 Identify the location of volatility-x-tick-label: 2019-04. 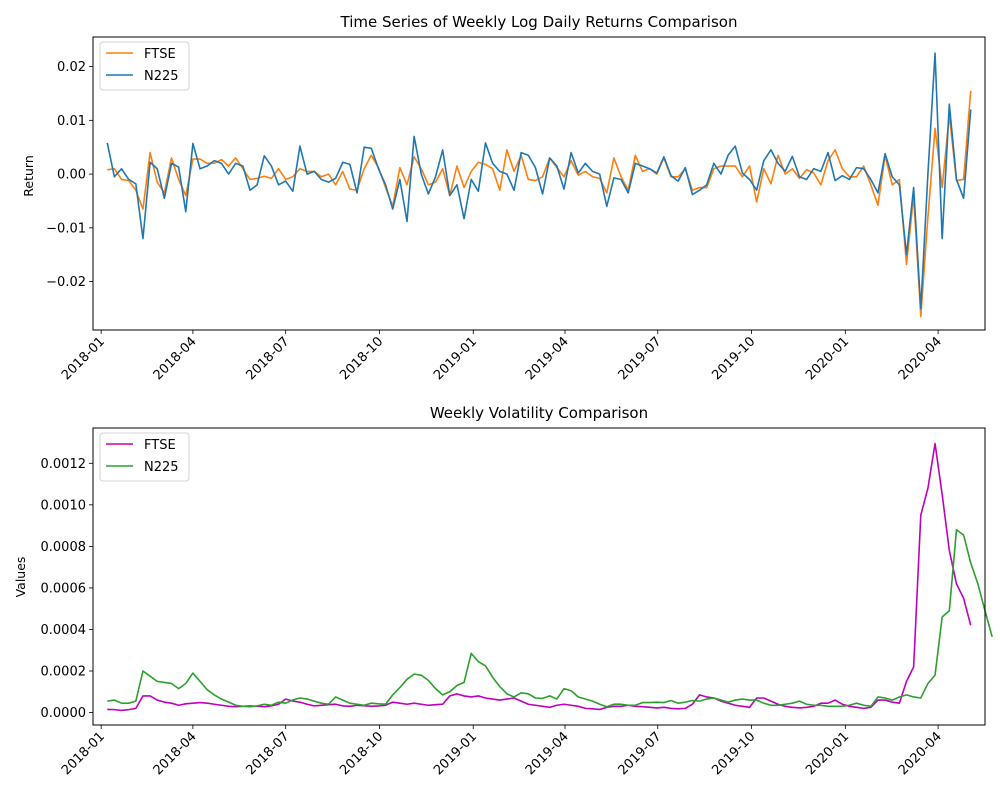
(547, 753).